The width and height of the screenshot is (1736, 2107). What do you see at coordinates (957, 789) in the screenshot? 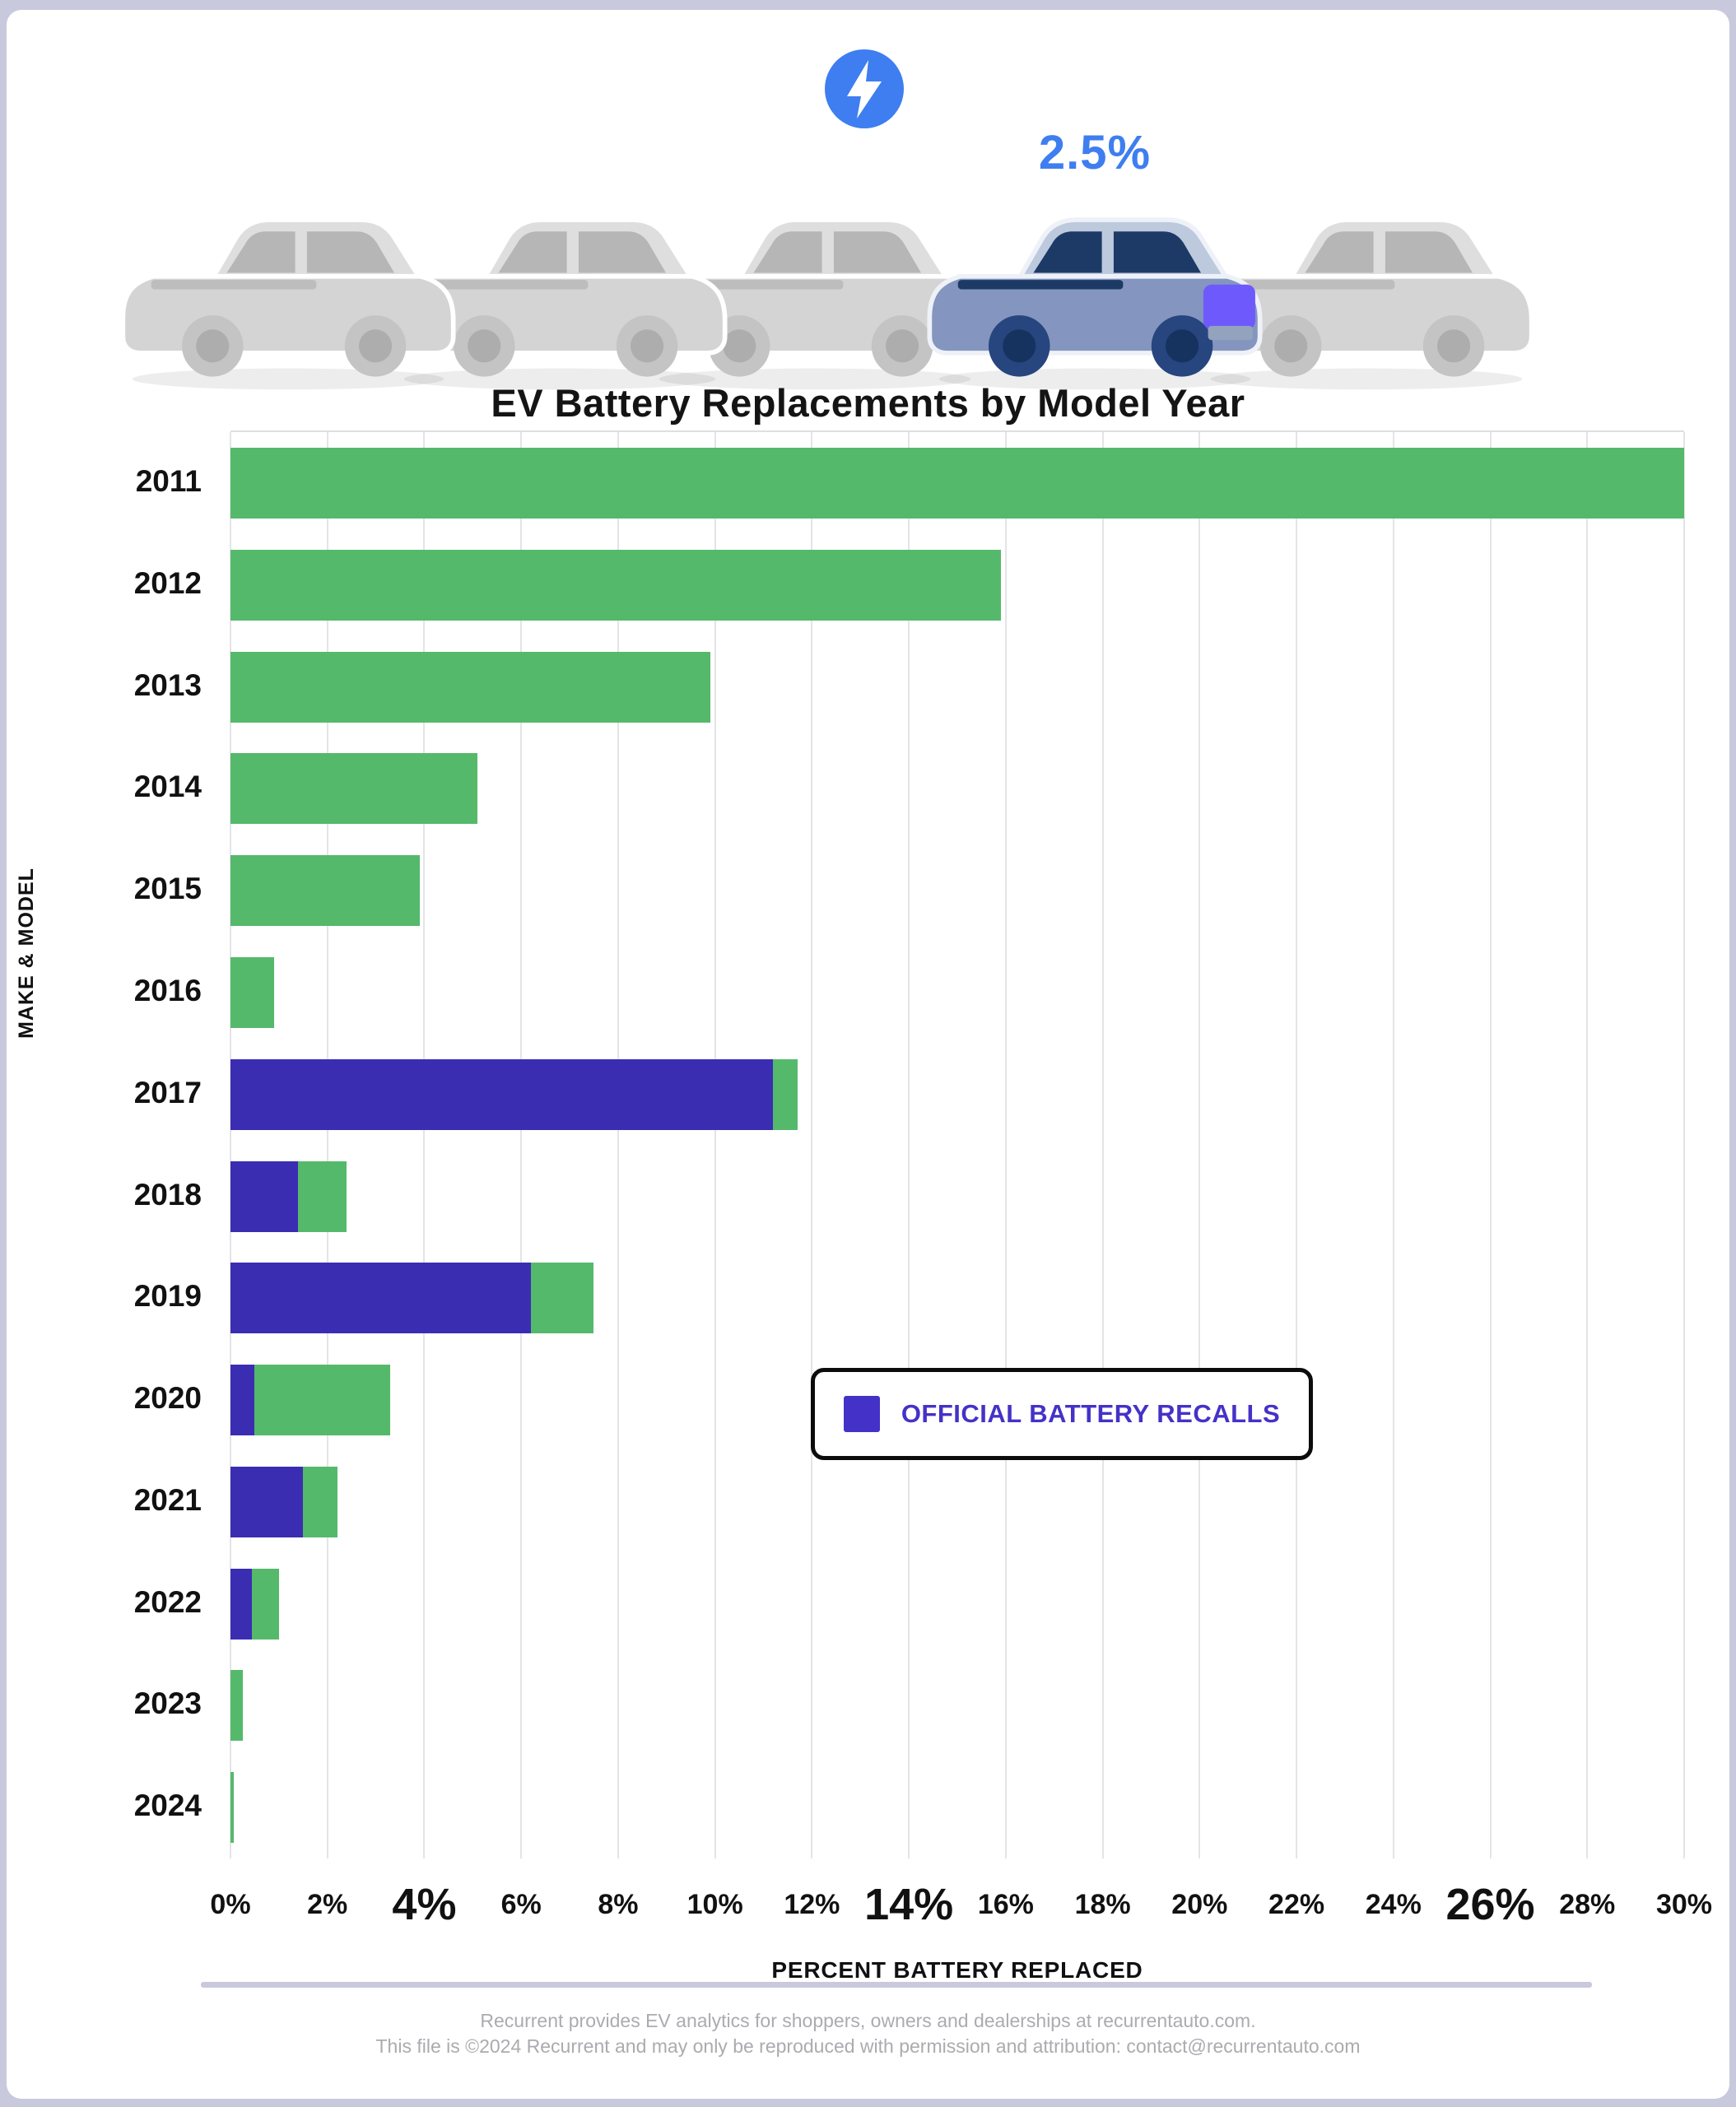
I see `bar-row-2014` at bounding box center [957, 789].